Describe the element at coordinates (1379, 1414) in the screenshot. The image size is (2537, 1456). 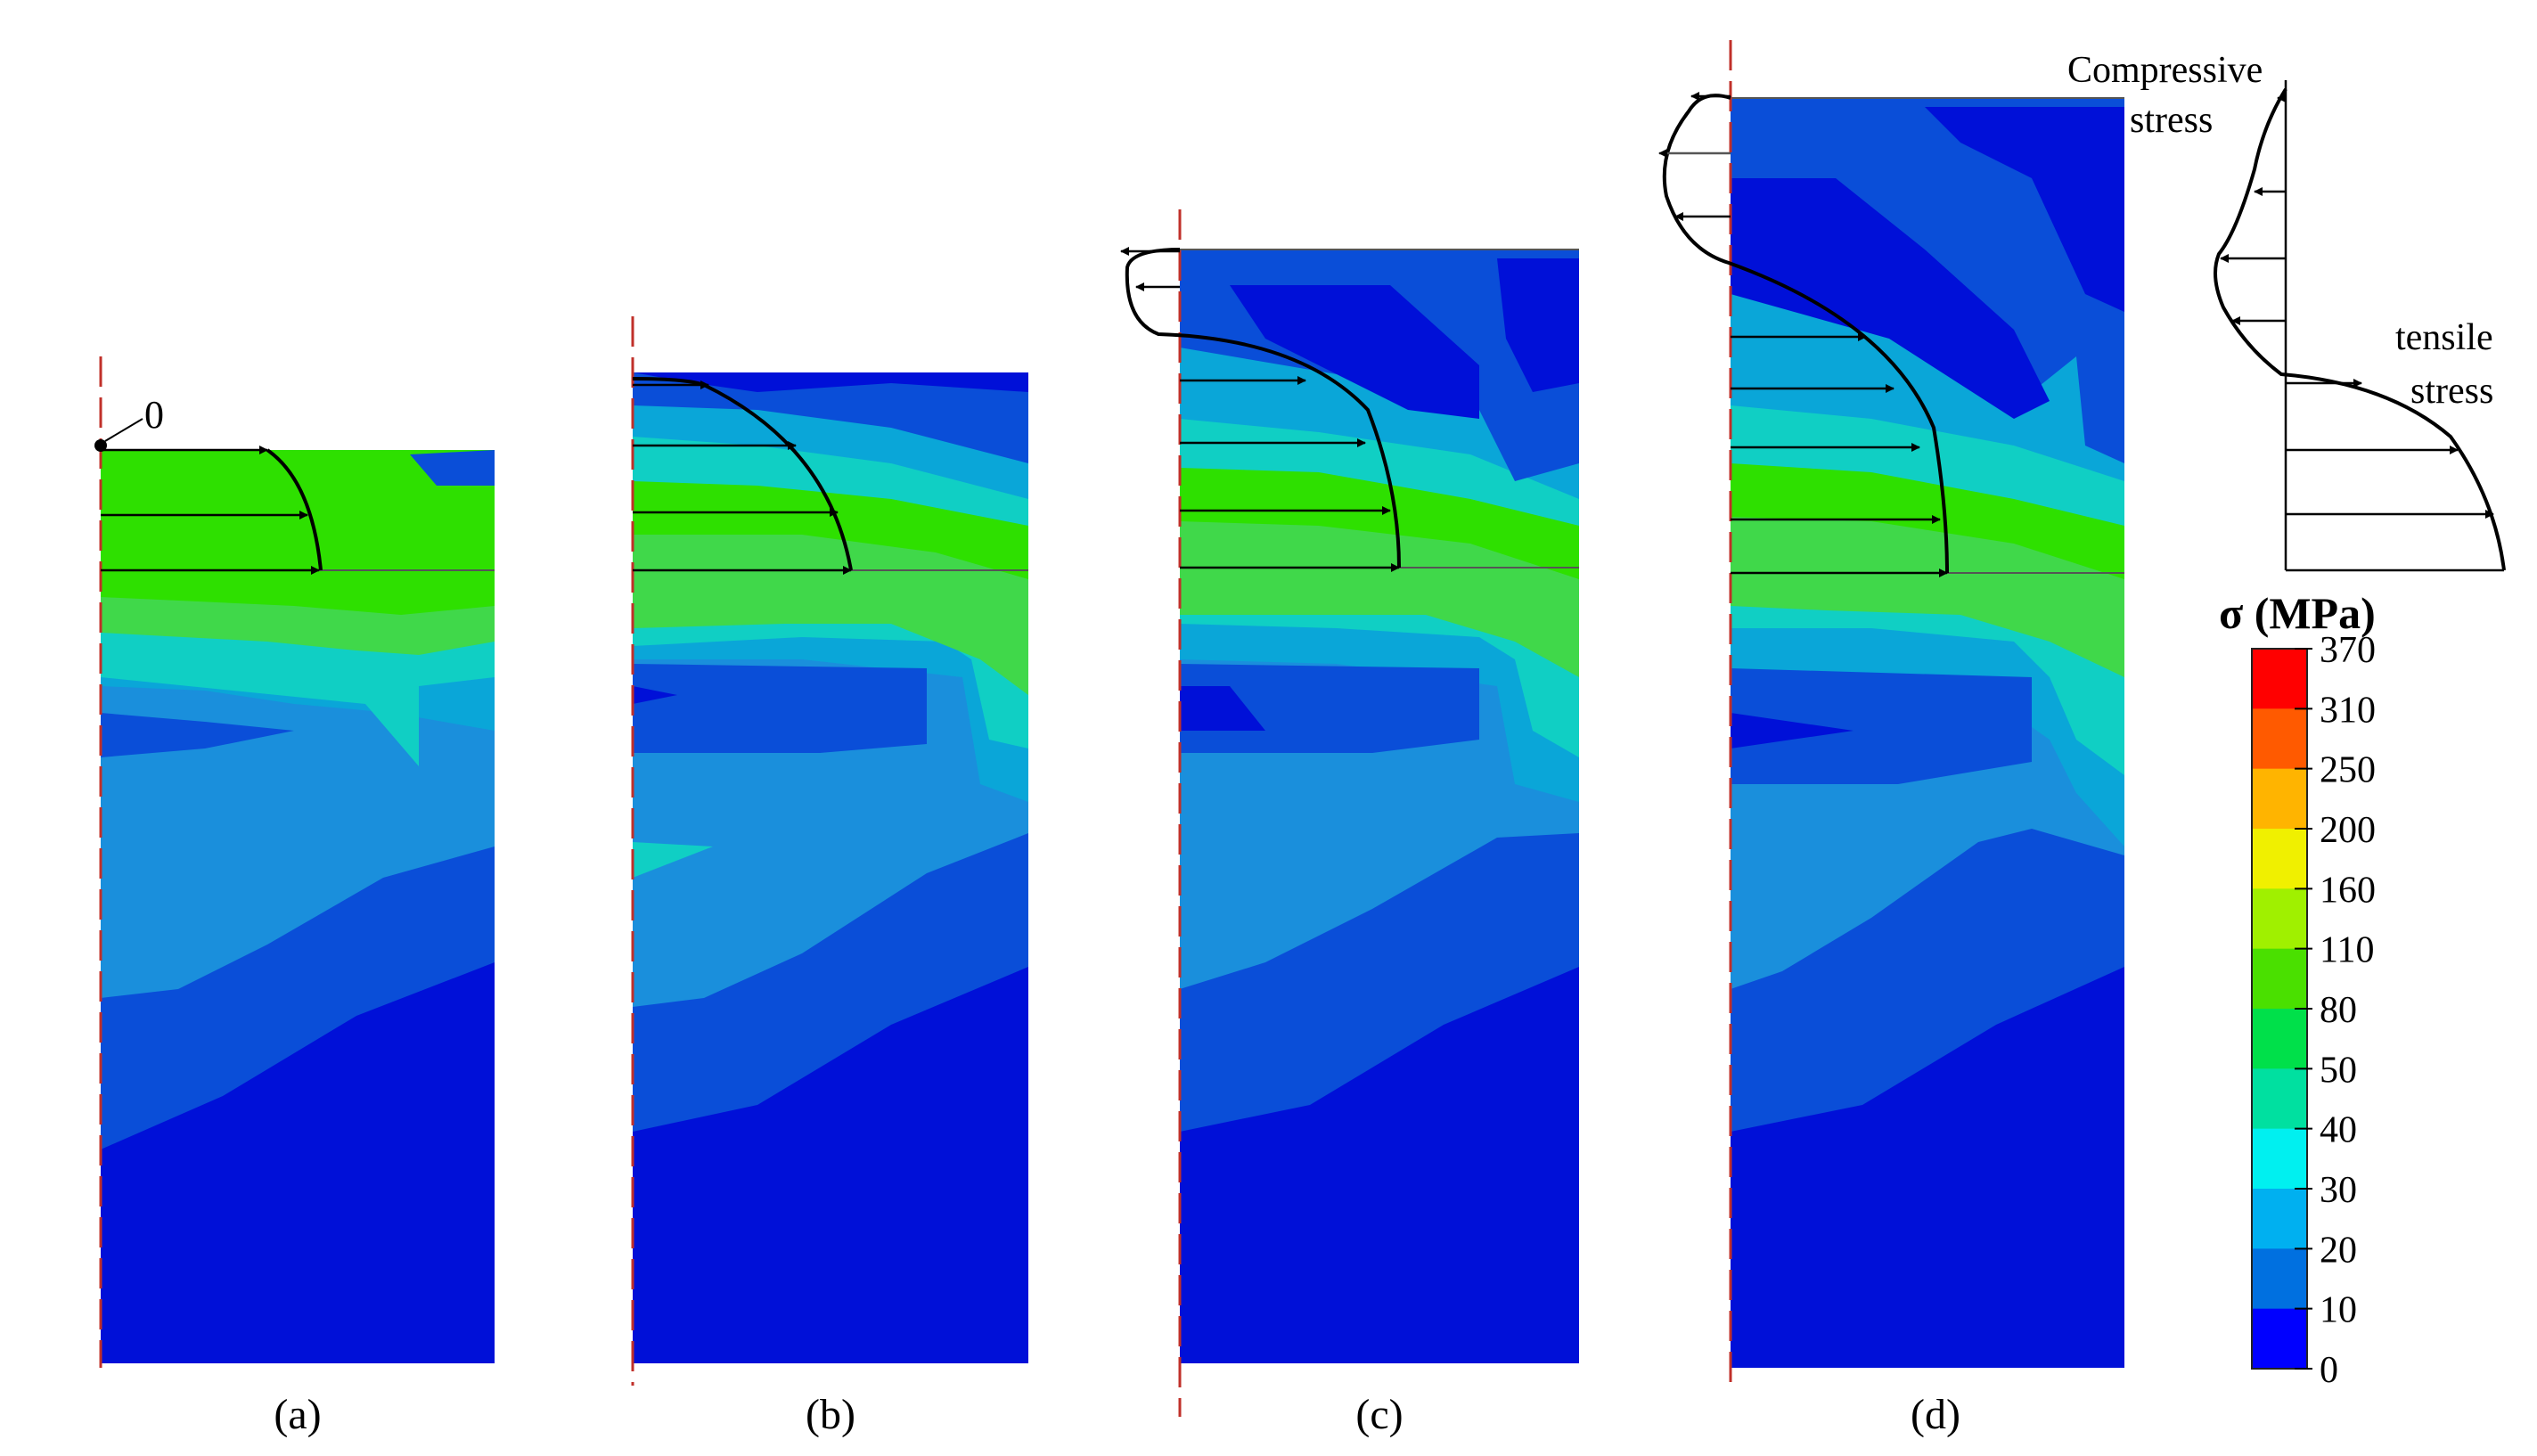
I see `panel-c-label: (c)` at that location.